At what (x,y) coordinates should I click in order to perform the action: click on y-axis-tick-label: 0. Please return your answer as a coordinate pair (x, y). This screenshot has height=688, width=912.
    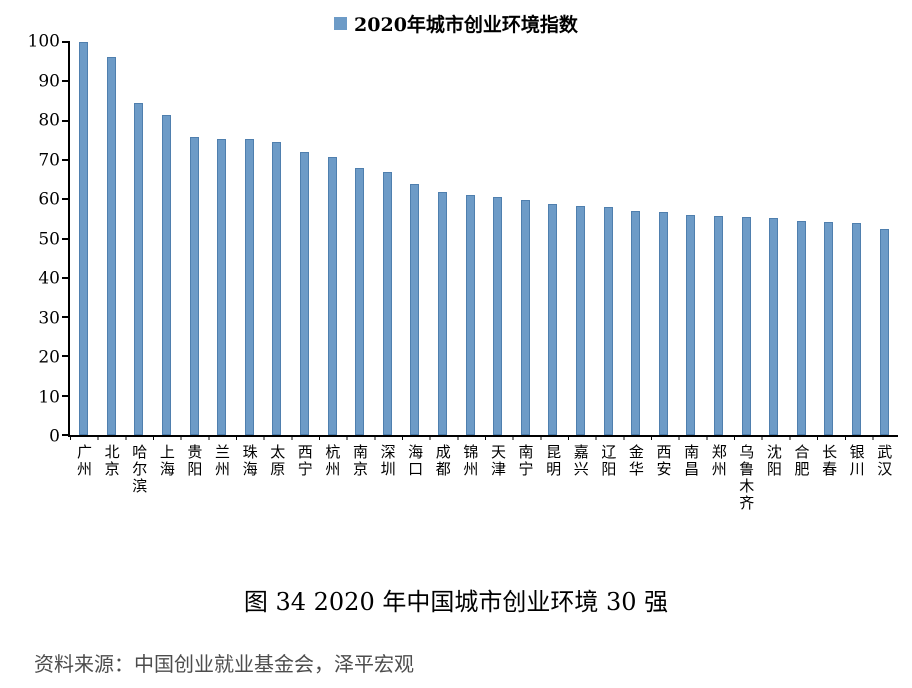
    Looking at the image, I should click on (54, 436).